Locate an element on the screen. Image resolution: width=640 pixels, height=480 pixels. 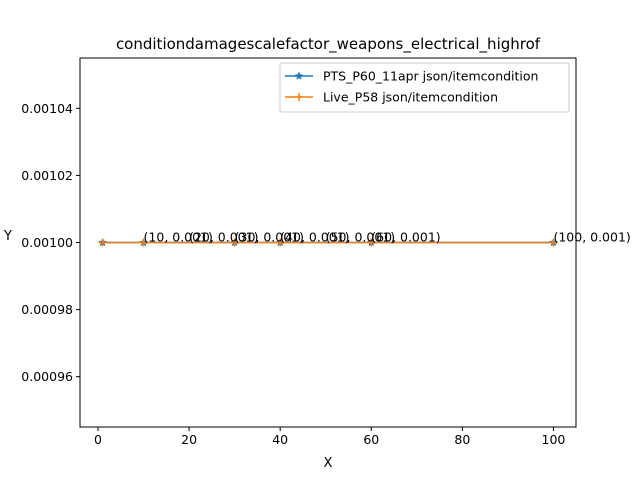
y-axis-label: Y is located at coordinates (7, 236).